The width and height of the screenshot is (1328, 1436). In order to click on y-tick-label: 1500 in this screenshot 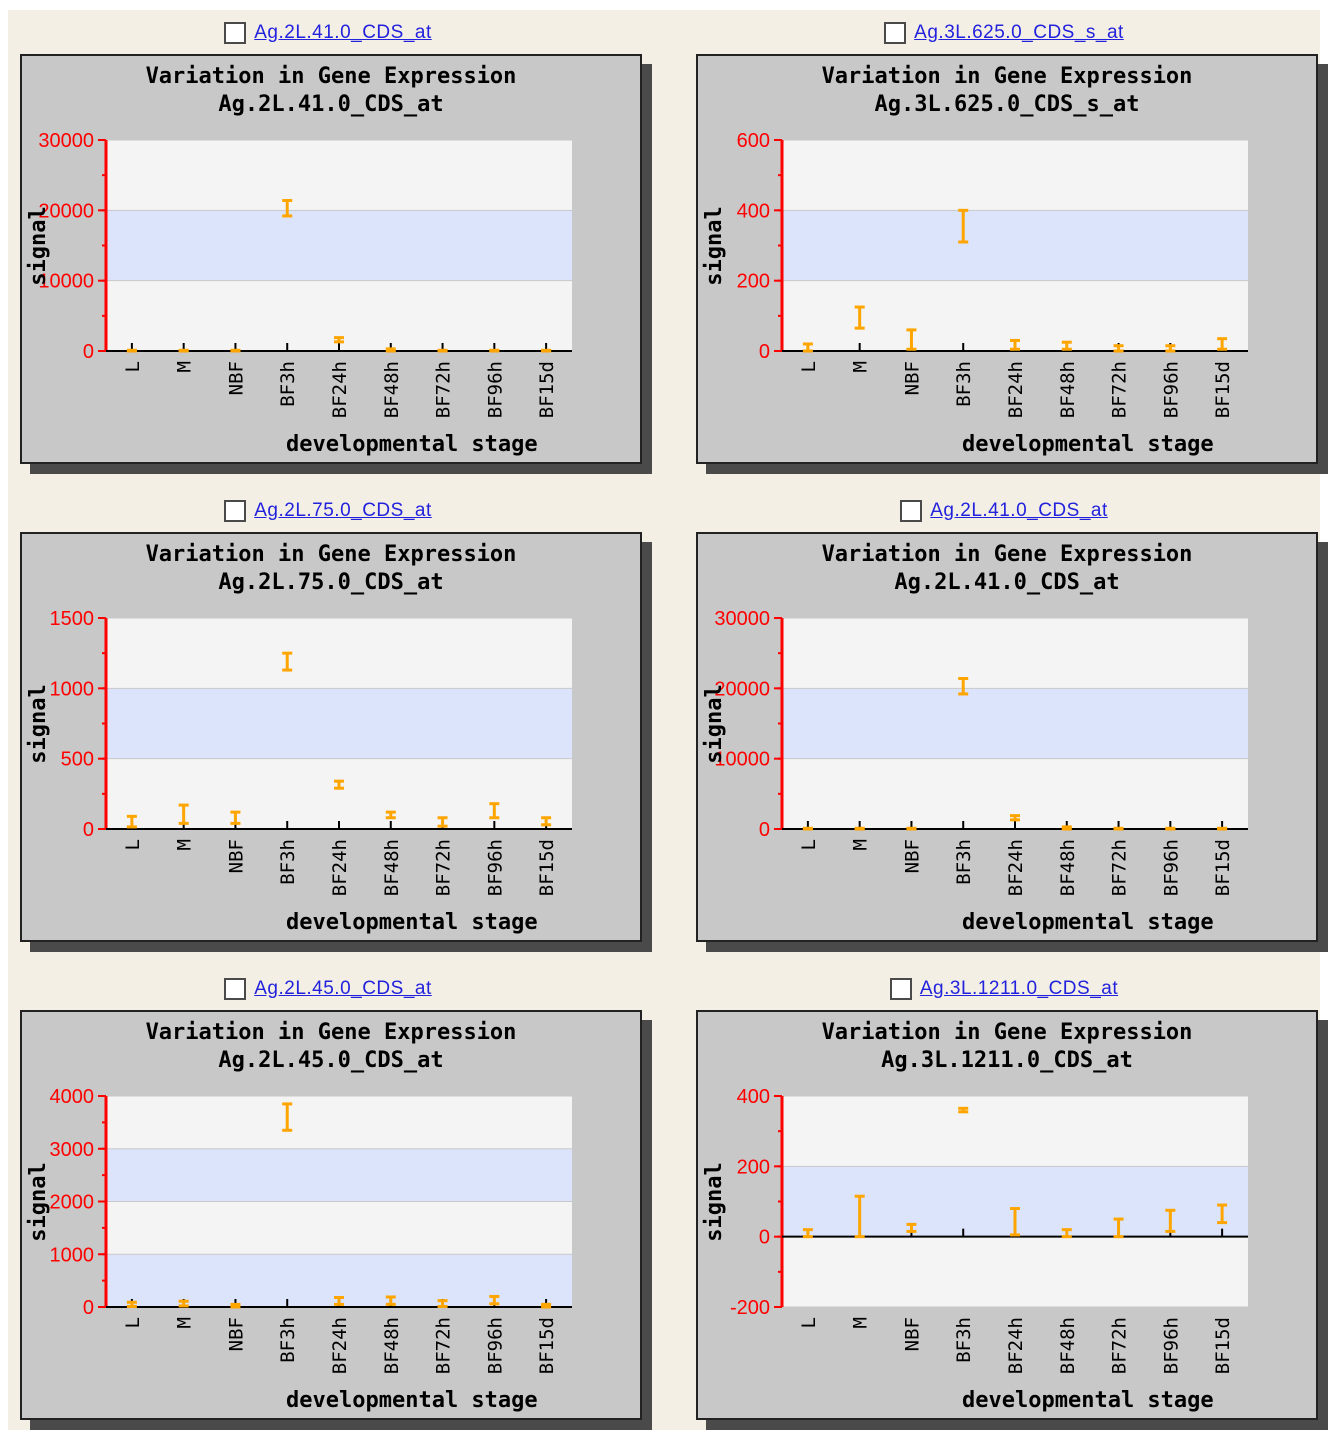, I will do `click(72, 619)`.